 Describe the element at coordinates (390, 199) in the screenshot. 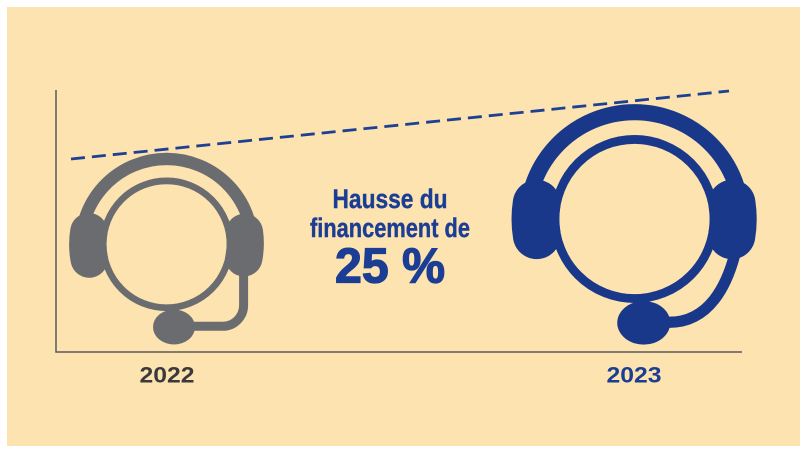

I see `svg-text: Hausse du` at that location.